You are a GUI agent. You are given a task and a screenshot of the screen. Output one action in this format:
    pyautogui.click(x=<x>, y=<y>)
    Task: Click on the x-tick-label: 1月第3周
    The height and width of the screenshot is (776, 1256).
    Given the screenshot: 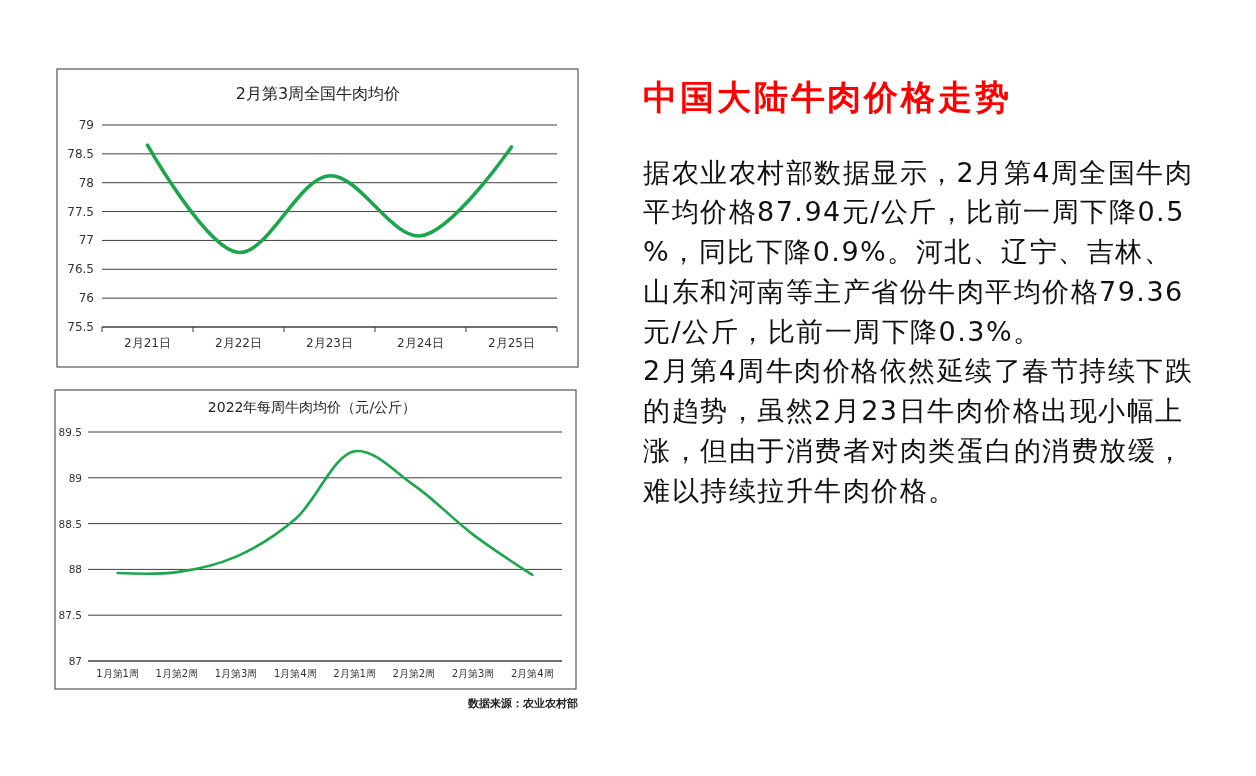 What is the action you would take?
    pyautogui.click(x=236, y=673)
    